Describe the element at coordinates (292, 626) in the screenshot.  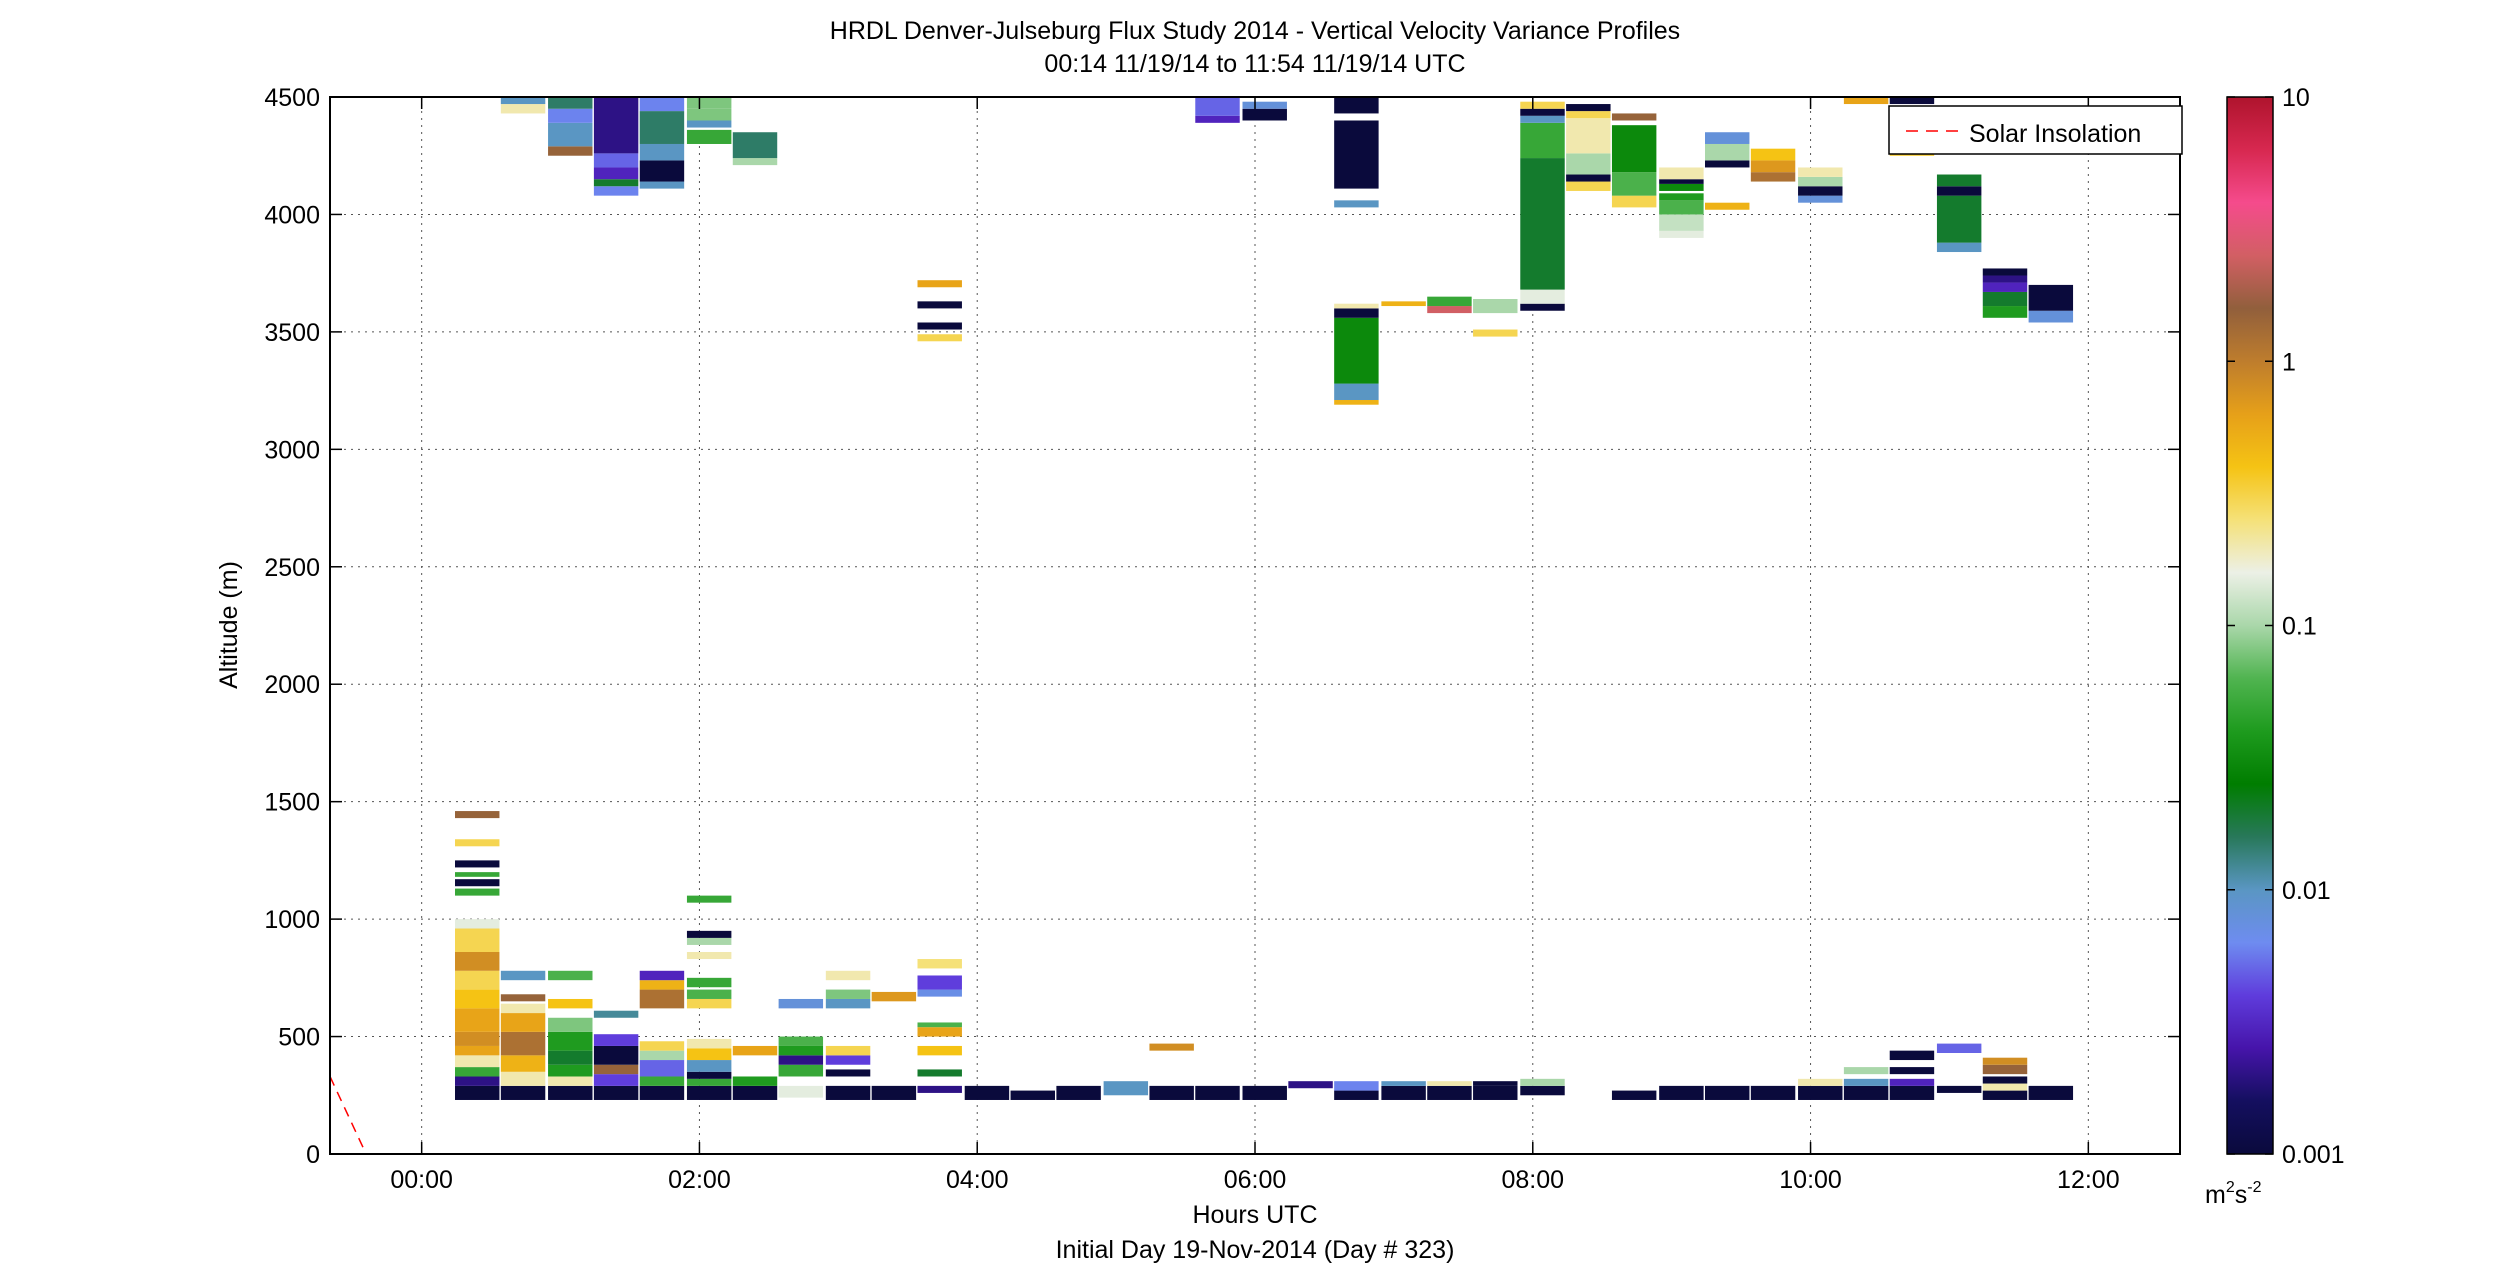
I see `y-tick-labels: 0 500 1000 1500 2000 2500 3000 3500 4000 4500` at that location.